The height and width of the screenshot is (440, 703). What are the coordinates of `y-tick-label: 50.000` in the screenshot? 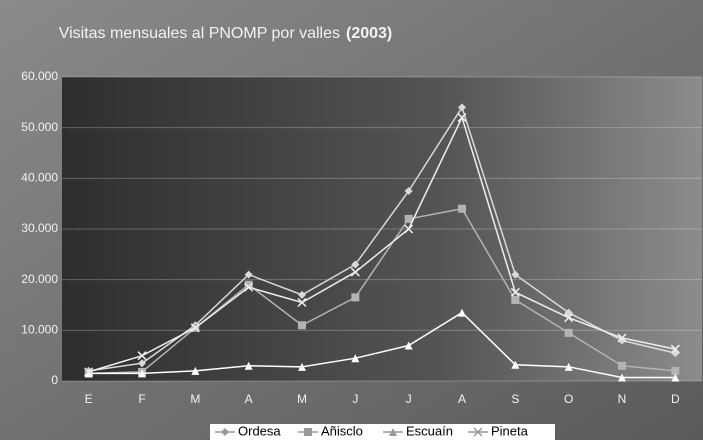 It's located at (39, 127).